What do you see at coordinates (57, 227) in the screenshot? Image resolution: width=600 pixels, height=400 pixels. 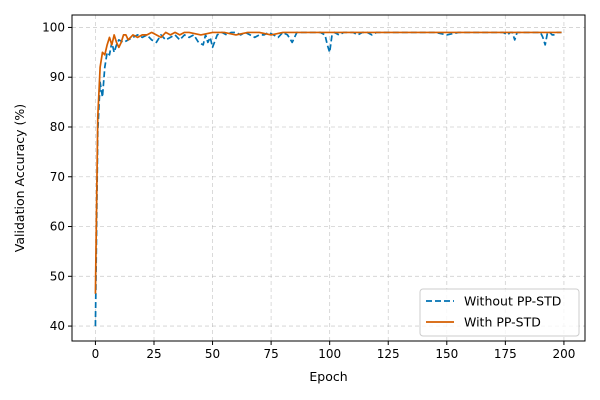 I see `y-tick-label: 60` at bounding box center [57, 227].